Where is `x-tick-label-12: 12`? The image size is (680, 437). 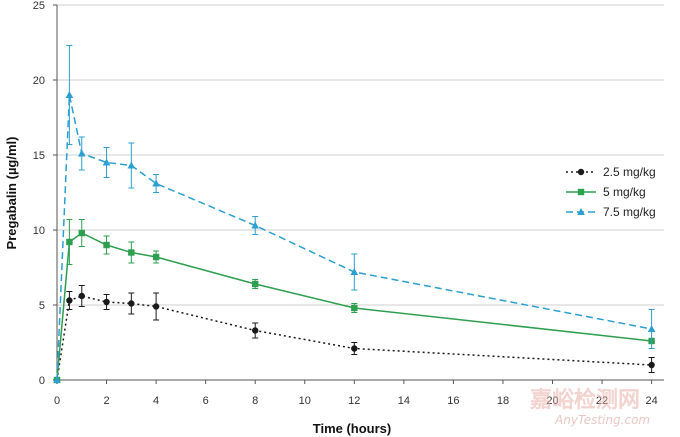 x-tick-label-12: 12 is located at coordinates (354, 401).